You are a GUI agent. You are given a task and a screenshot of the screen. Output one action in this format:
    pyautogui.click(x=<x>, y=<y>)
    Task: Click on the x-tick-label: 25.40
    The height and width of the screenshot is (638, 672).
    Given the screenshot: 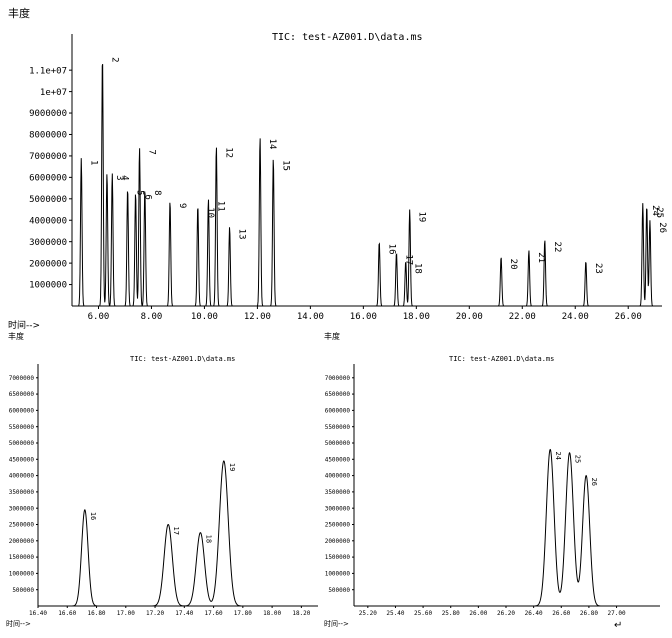 What is the action you would take?
    pyautogui.click(x=395, y=613)
    